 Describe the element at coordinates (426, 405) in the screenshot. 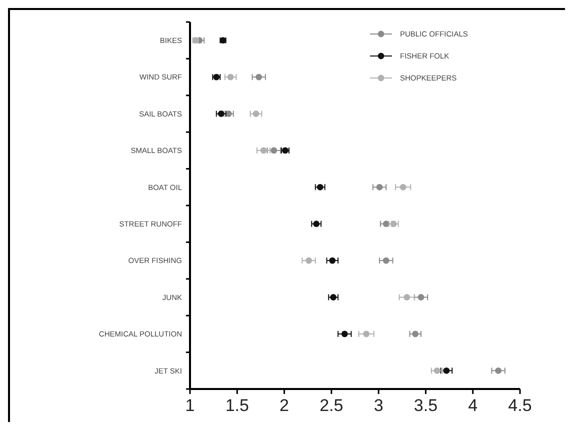

I see `x-tick-label: 3.5` at that location.